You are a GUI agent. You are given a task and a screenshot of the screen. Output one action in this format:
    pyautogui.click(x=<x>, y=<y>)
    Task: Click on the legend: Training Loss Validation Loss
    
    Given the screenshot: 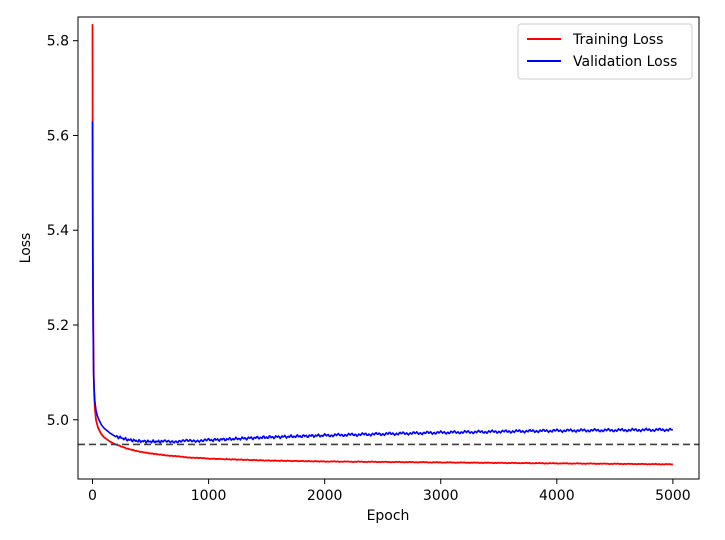 What is the action you would take?
    pyautogui.click(x=605, y=51)
    